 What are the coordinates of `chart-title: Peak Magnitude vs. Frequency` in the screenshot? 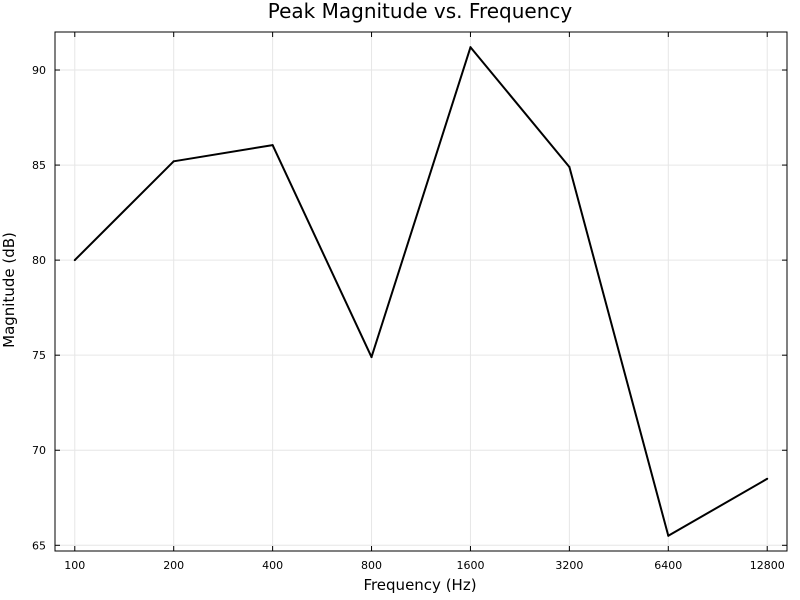 It's located at (420, 11).